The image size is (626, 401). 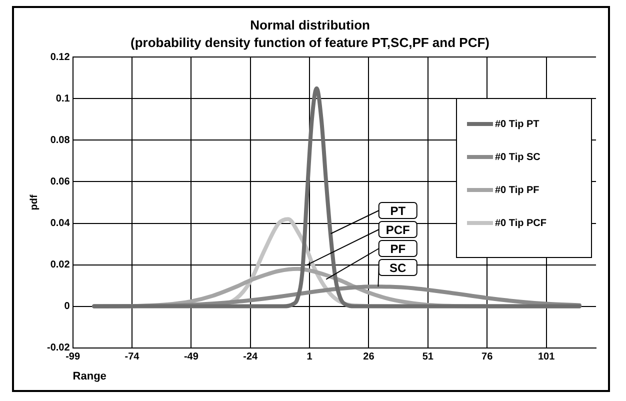 What do you see at coordinates (132, 357) in the screenshot?
I see `x-tick-label: -74` at bounding box center [132, 357].